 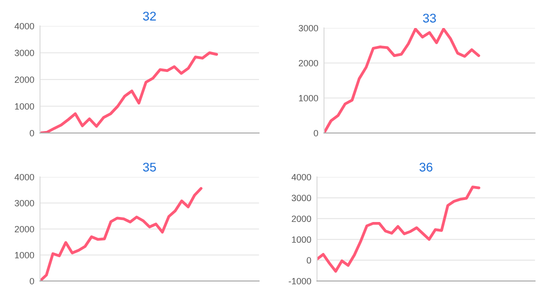 What do you see at coordinates (426, 167) in the screenshot?
I see `chart-title: 36` at bounding box center [426, 167].